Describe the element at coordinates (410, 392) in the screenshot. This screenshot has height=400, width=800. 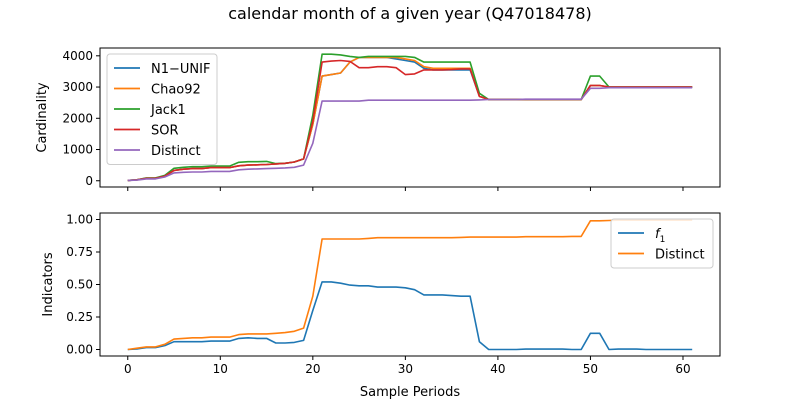
I see `x-axis-label: Sample Periods` at that location.